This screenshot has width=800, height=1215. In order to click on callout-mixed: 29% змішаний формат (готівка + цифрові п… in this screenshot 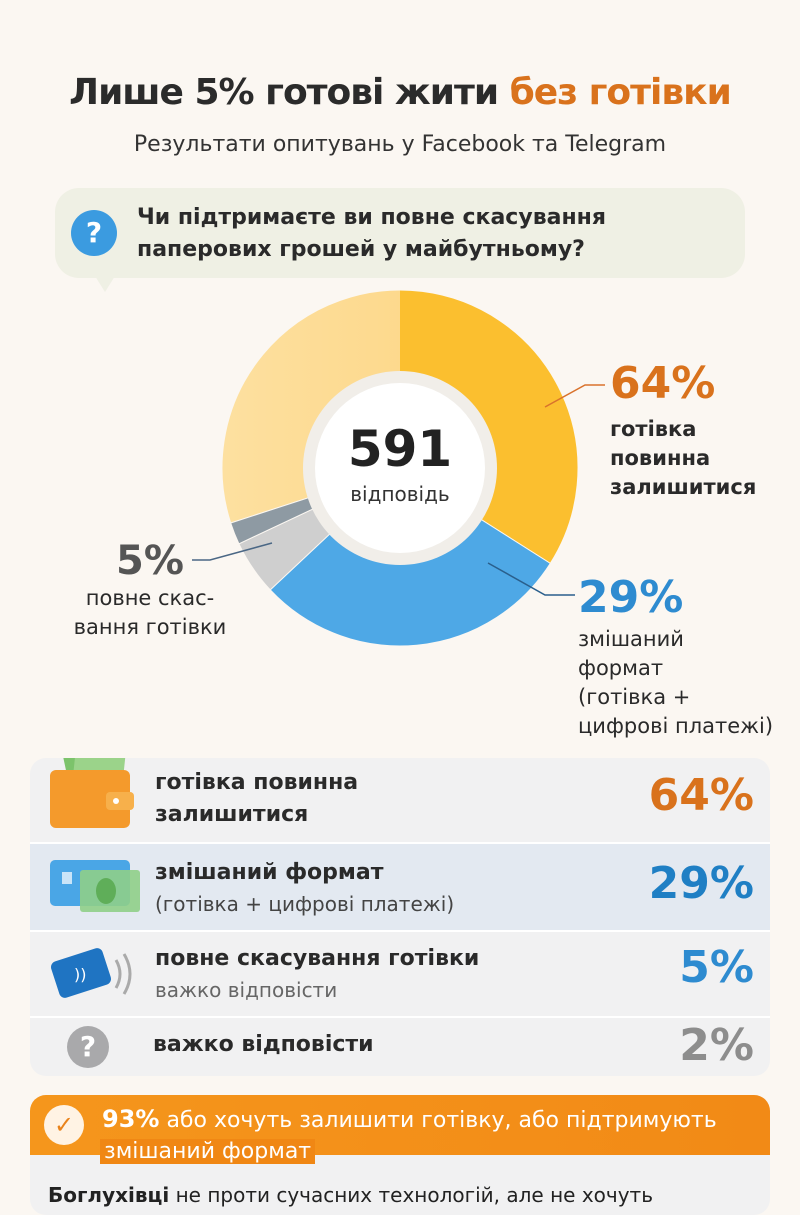, I will do `click(675, 656)`.